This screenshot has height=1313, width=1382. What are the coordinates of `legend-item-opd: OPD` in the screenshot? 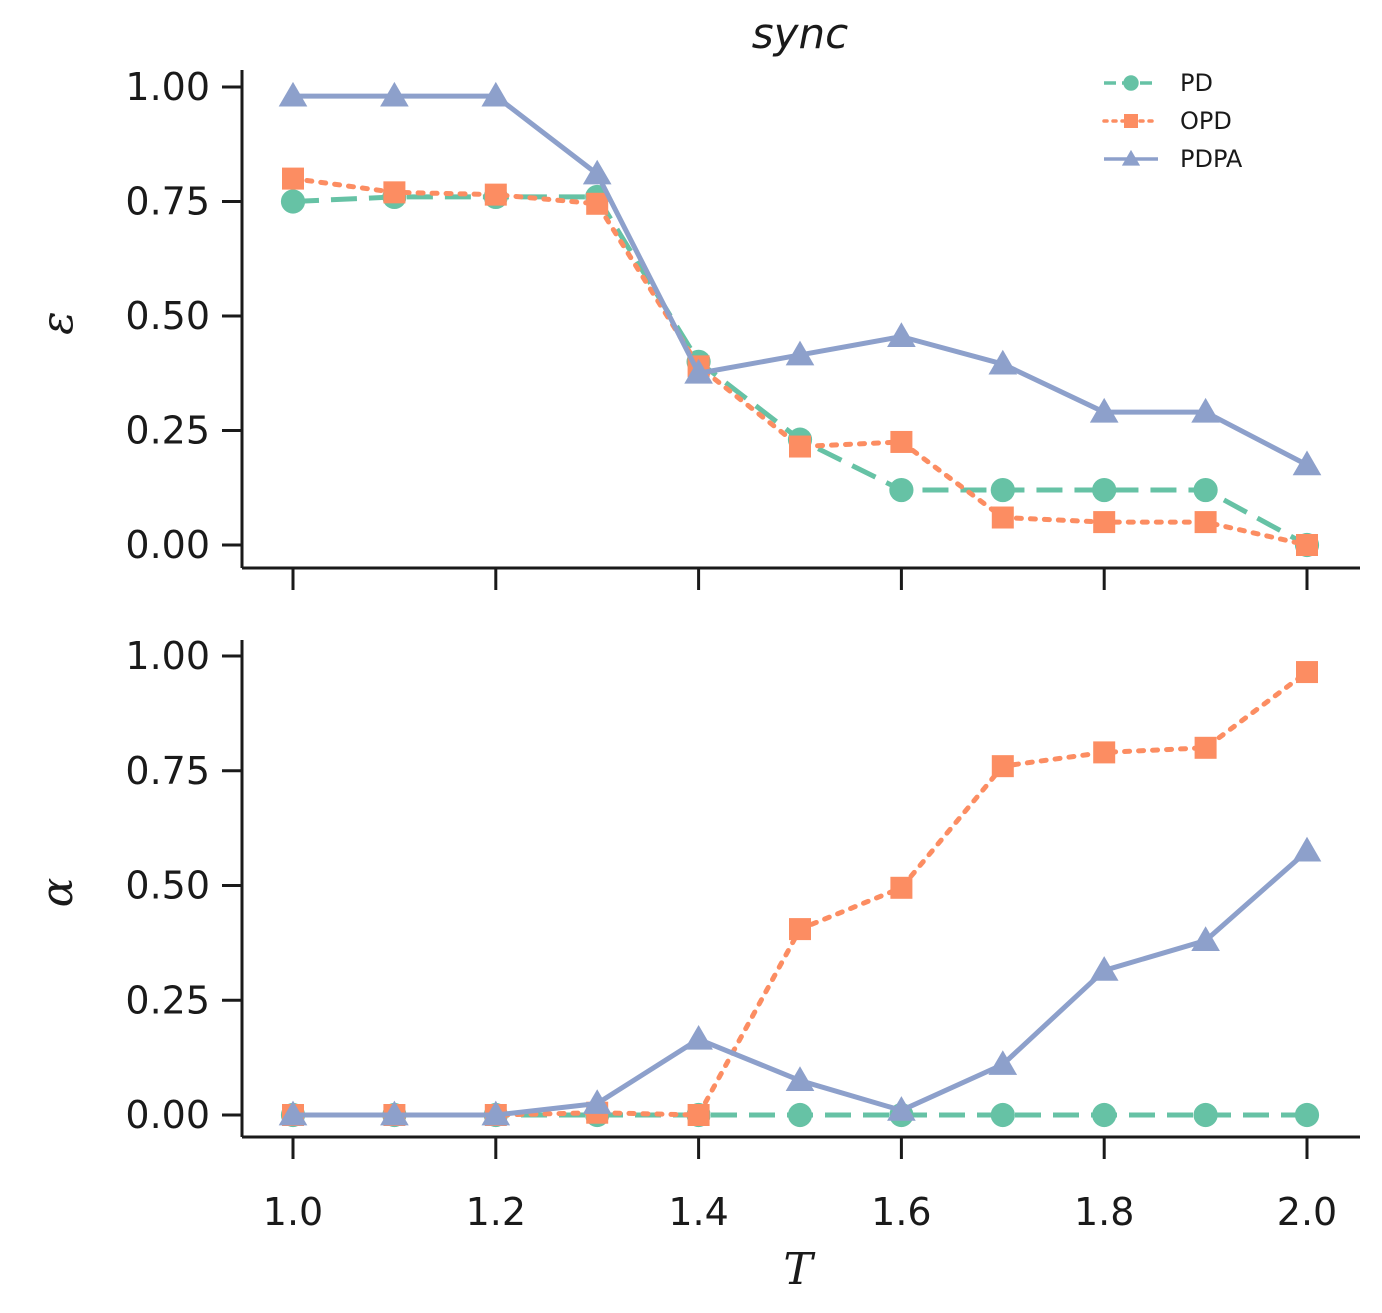 It's located at (1167, 121).